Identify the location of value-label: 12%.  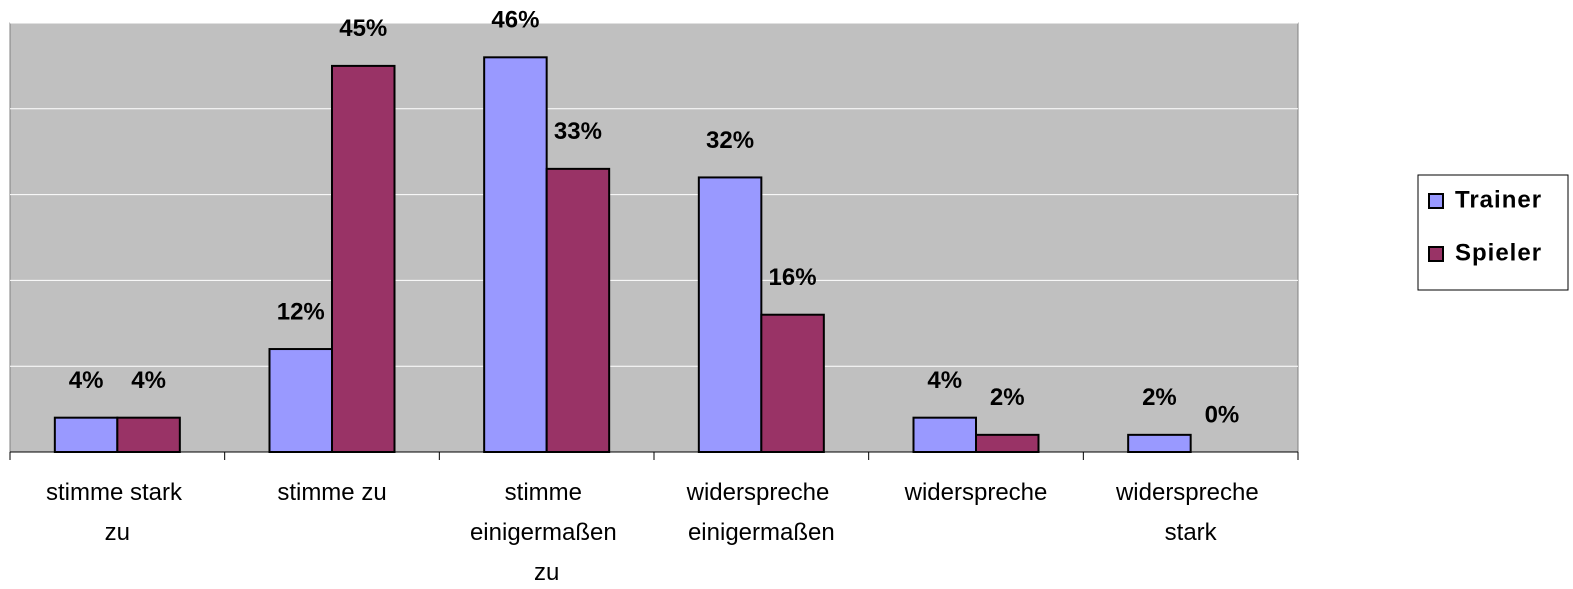
(301, 311).